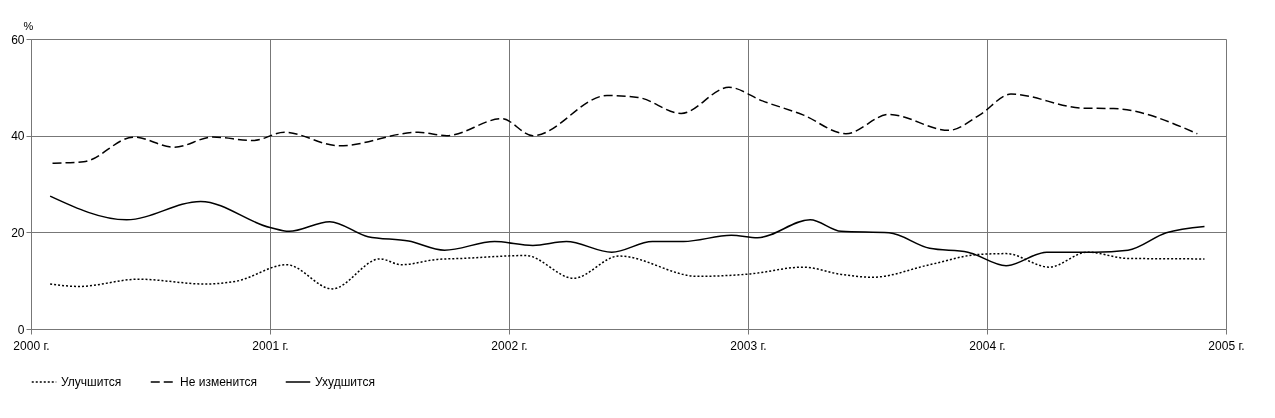  Describe the element at coordinates (748, 345) in the screenshot. I see `x-tick-label: 2003 г.` at that location.